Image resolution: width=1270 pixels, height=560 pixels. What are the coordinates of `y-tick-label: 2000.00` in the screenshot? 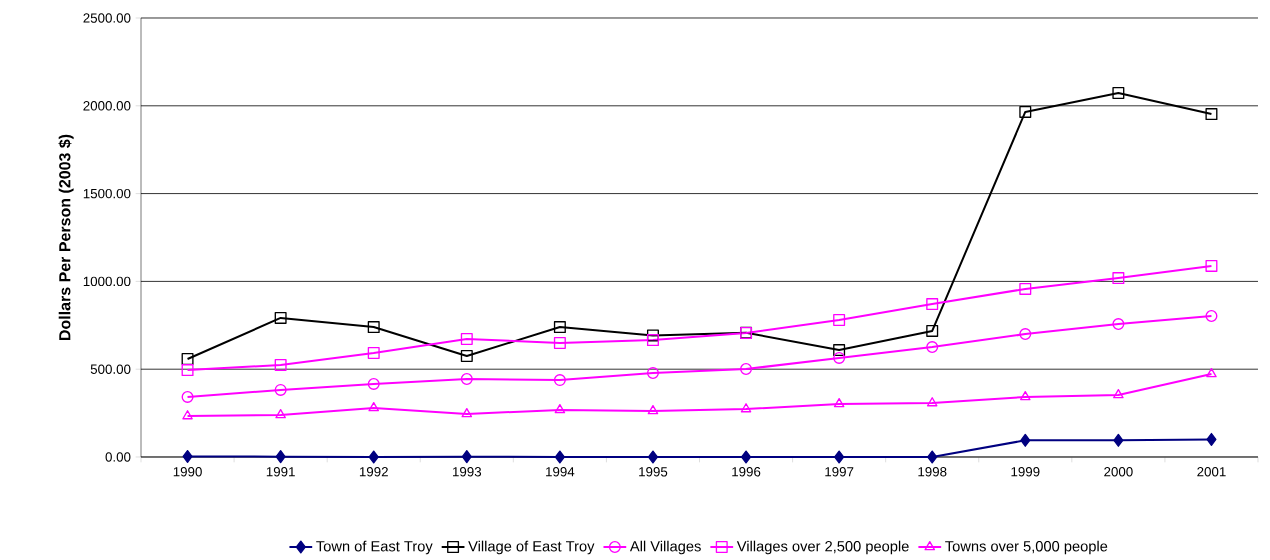 It's located at (107, 106).